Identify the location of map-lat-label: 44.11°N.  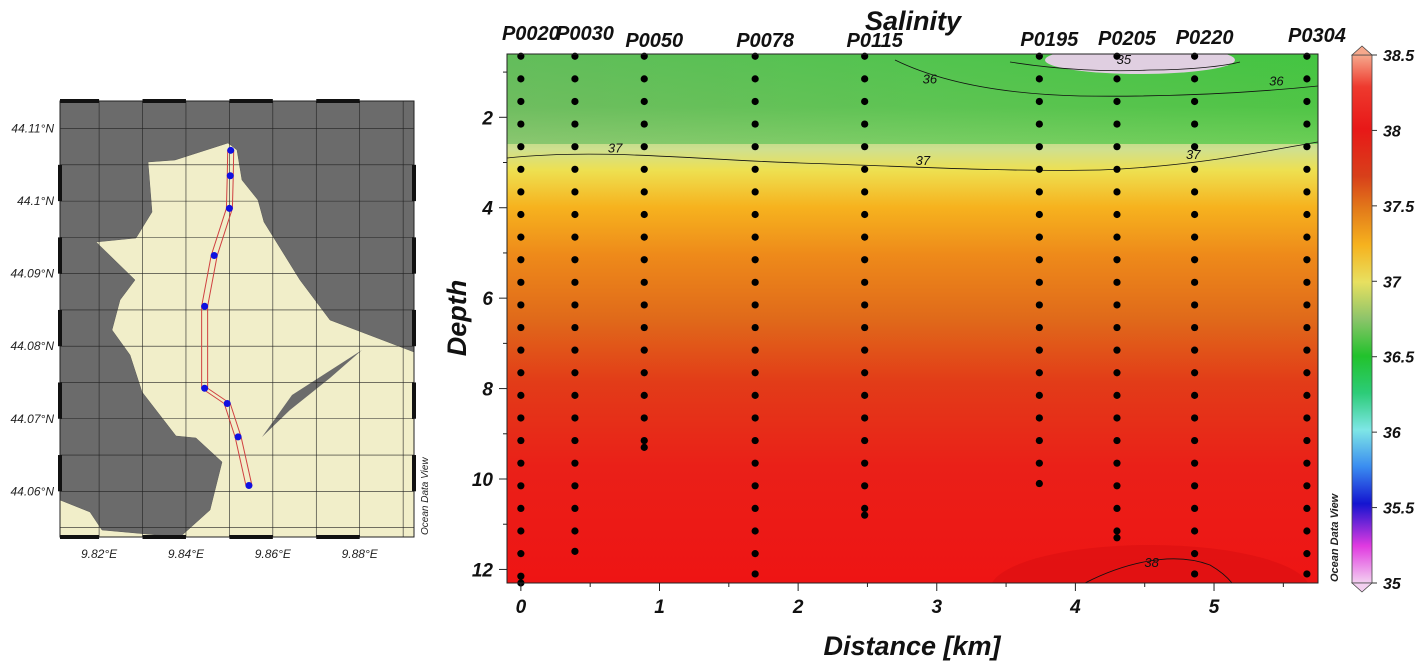
(32, 129).